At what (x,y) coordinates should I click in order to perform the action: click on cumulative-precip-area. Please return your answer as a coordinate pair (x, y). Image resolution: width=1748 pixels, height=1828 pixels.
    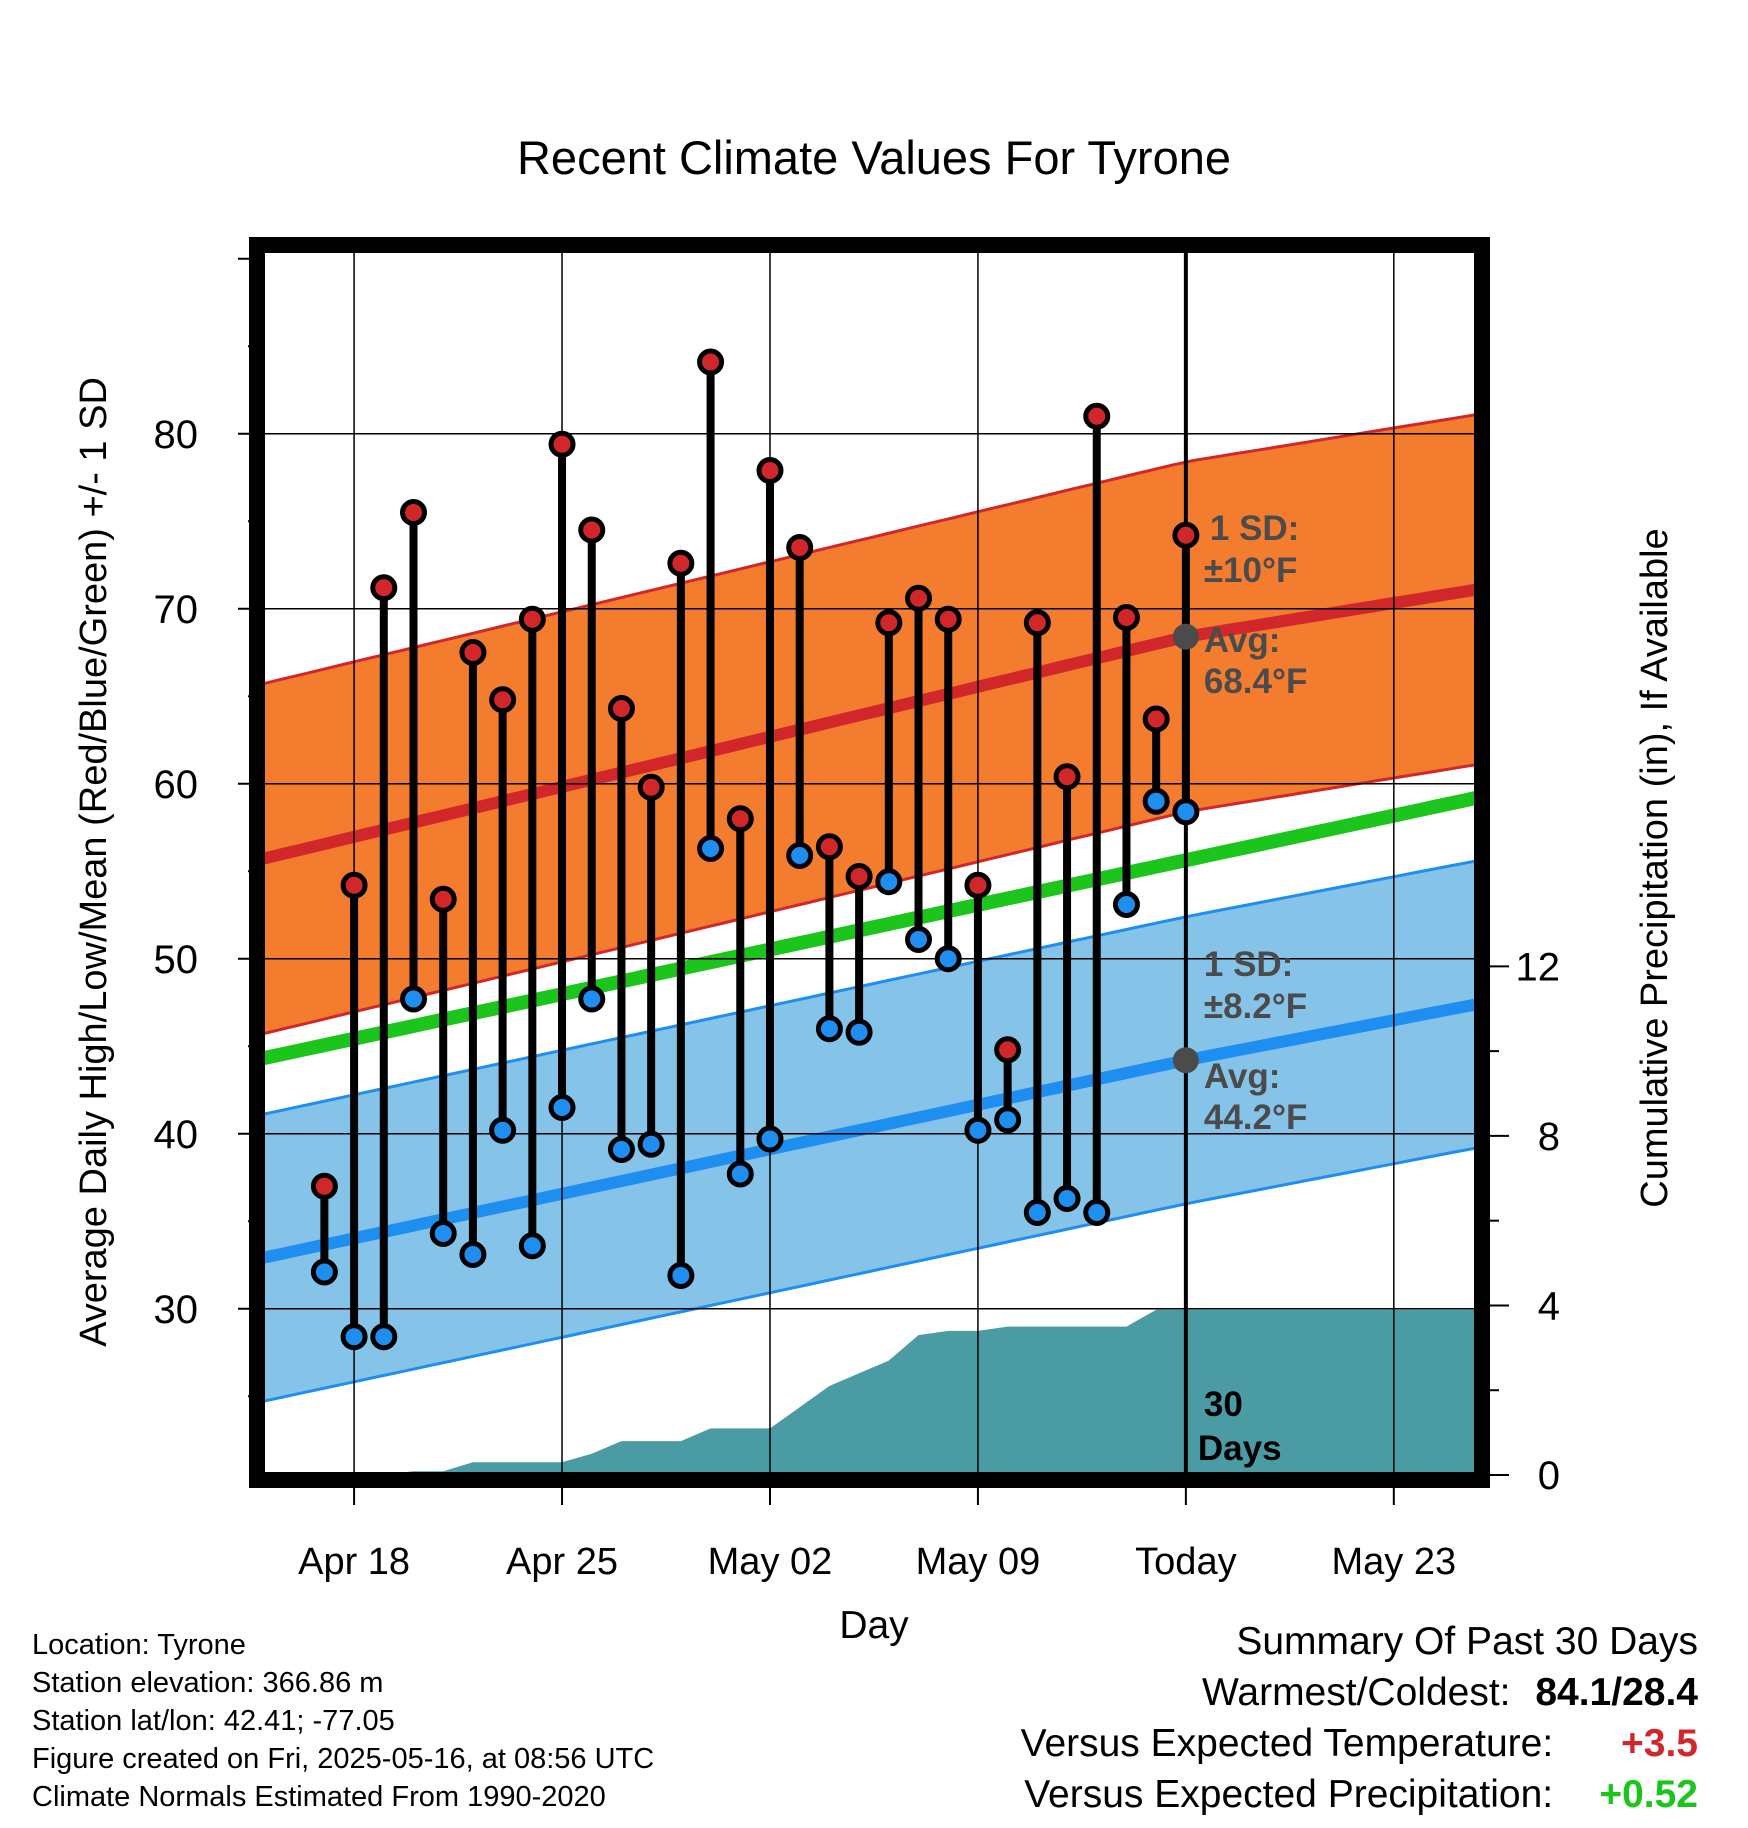
    Looking at the image, I should click on (930, 1392).